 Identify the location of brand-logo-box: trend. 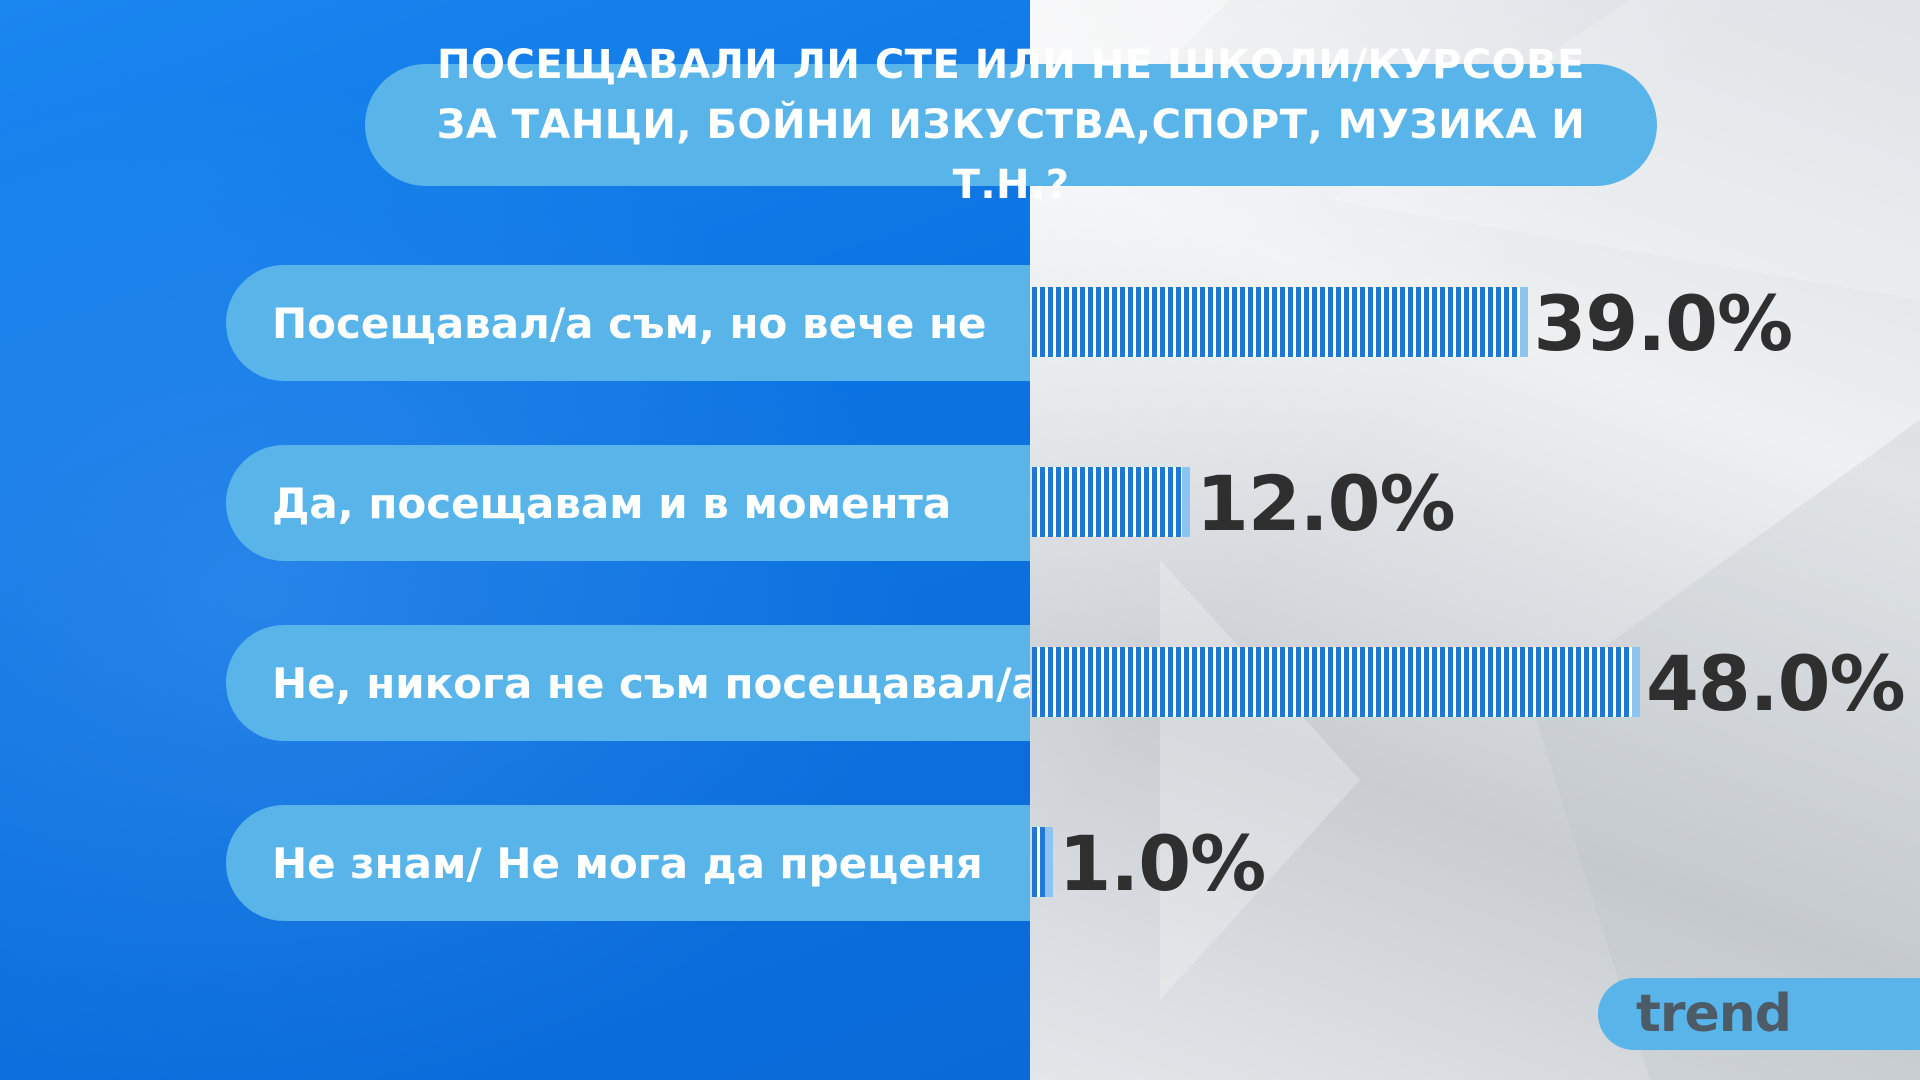
(1759, 1014).